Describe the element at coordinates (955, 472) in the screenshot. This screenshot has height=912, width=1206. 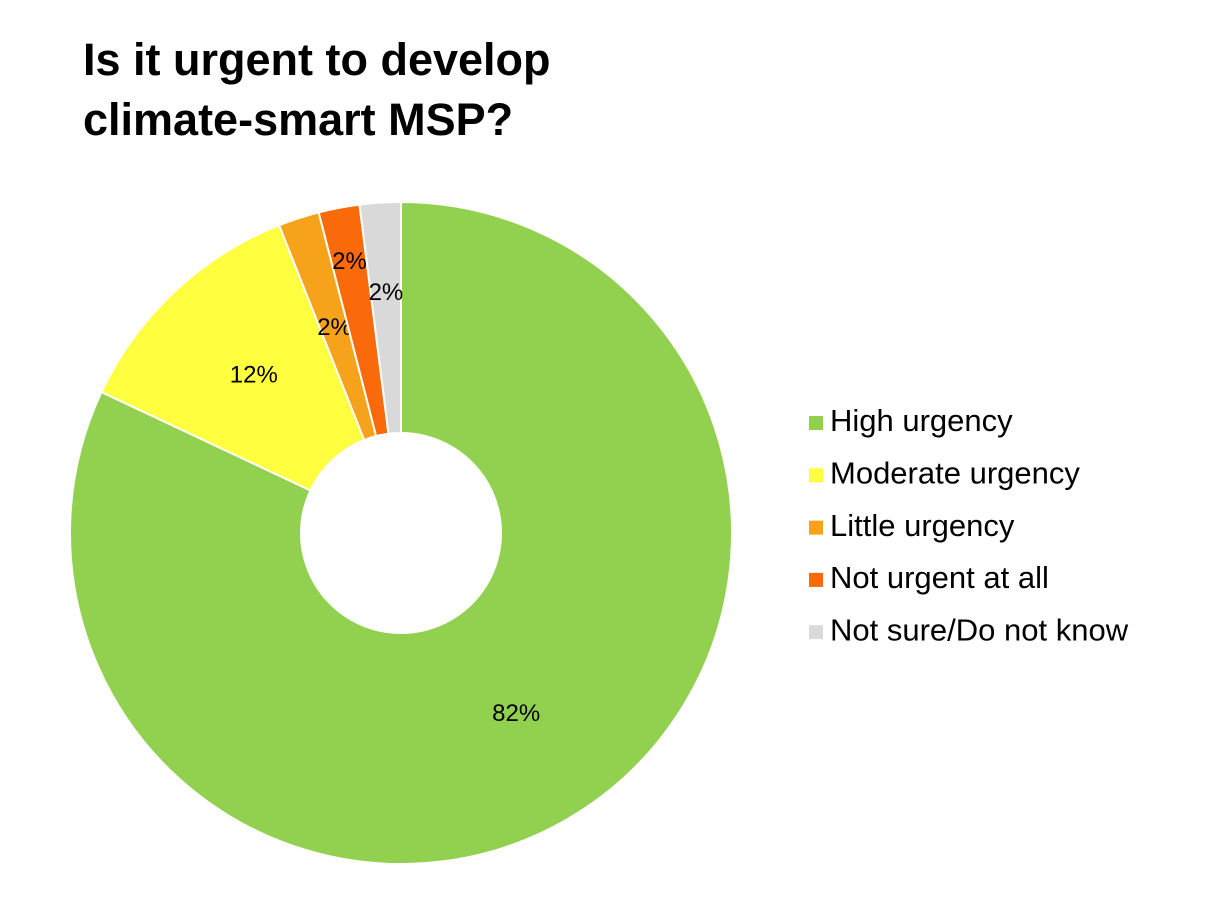
I see `legend-label: Moderate urgency` at that location.